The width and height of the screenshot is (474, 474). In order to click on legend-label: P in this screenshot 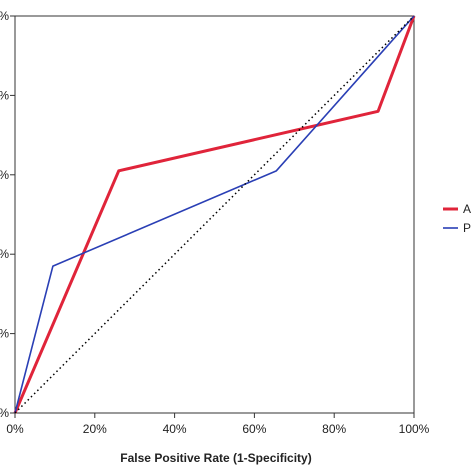, I will do `click(467, 228)`.